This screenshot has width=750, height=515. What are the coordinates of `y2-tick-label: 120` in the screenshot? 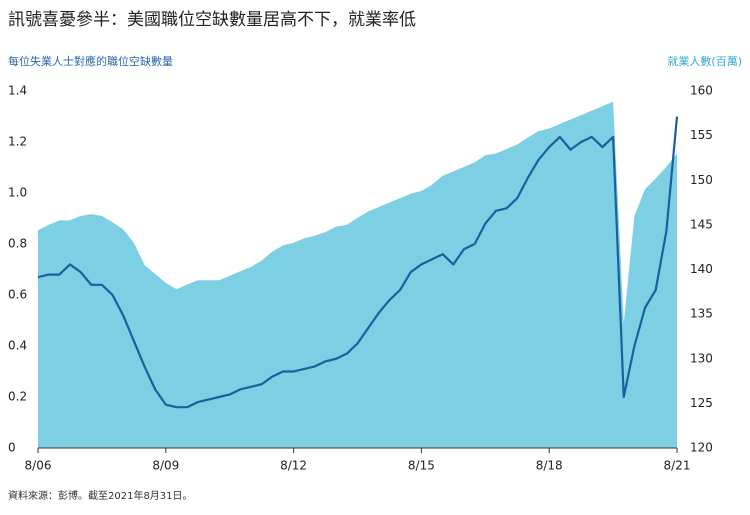 It's located at (701, 448).